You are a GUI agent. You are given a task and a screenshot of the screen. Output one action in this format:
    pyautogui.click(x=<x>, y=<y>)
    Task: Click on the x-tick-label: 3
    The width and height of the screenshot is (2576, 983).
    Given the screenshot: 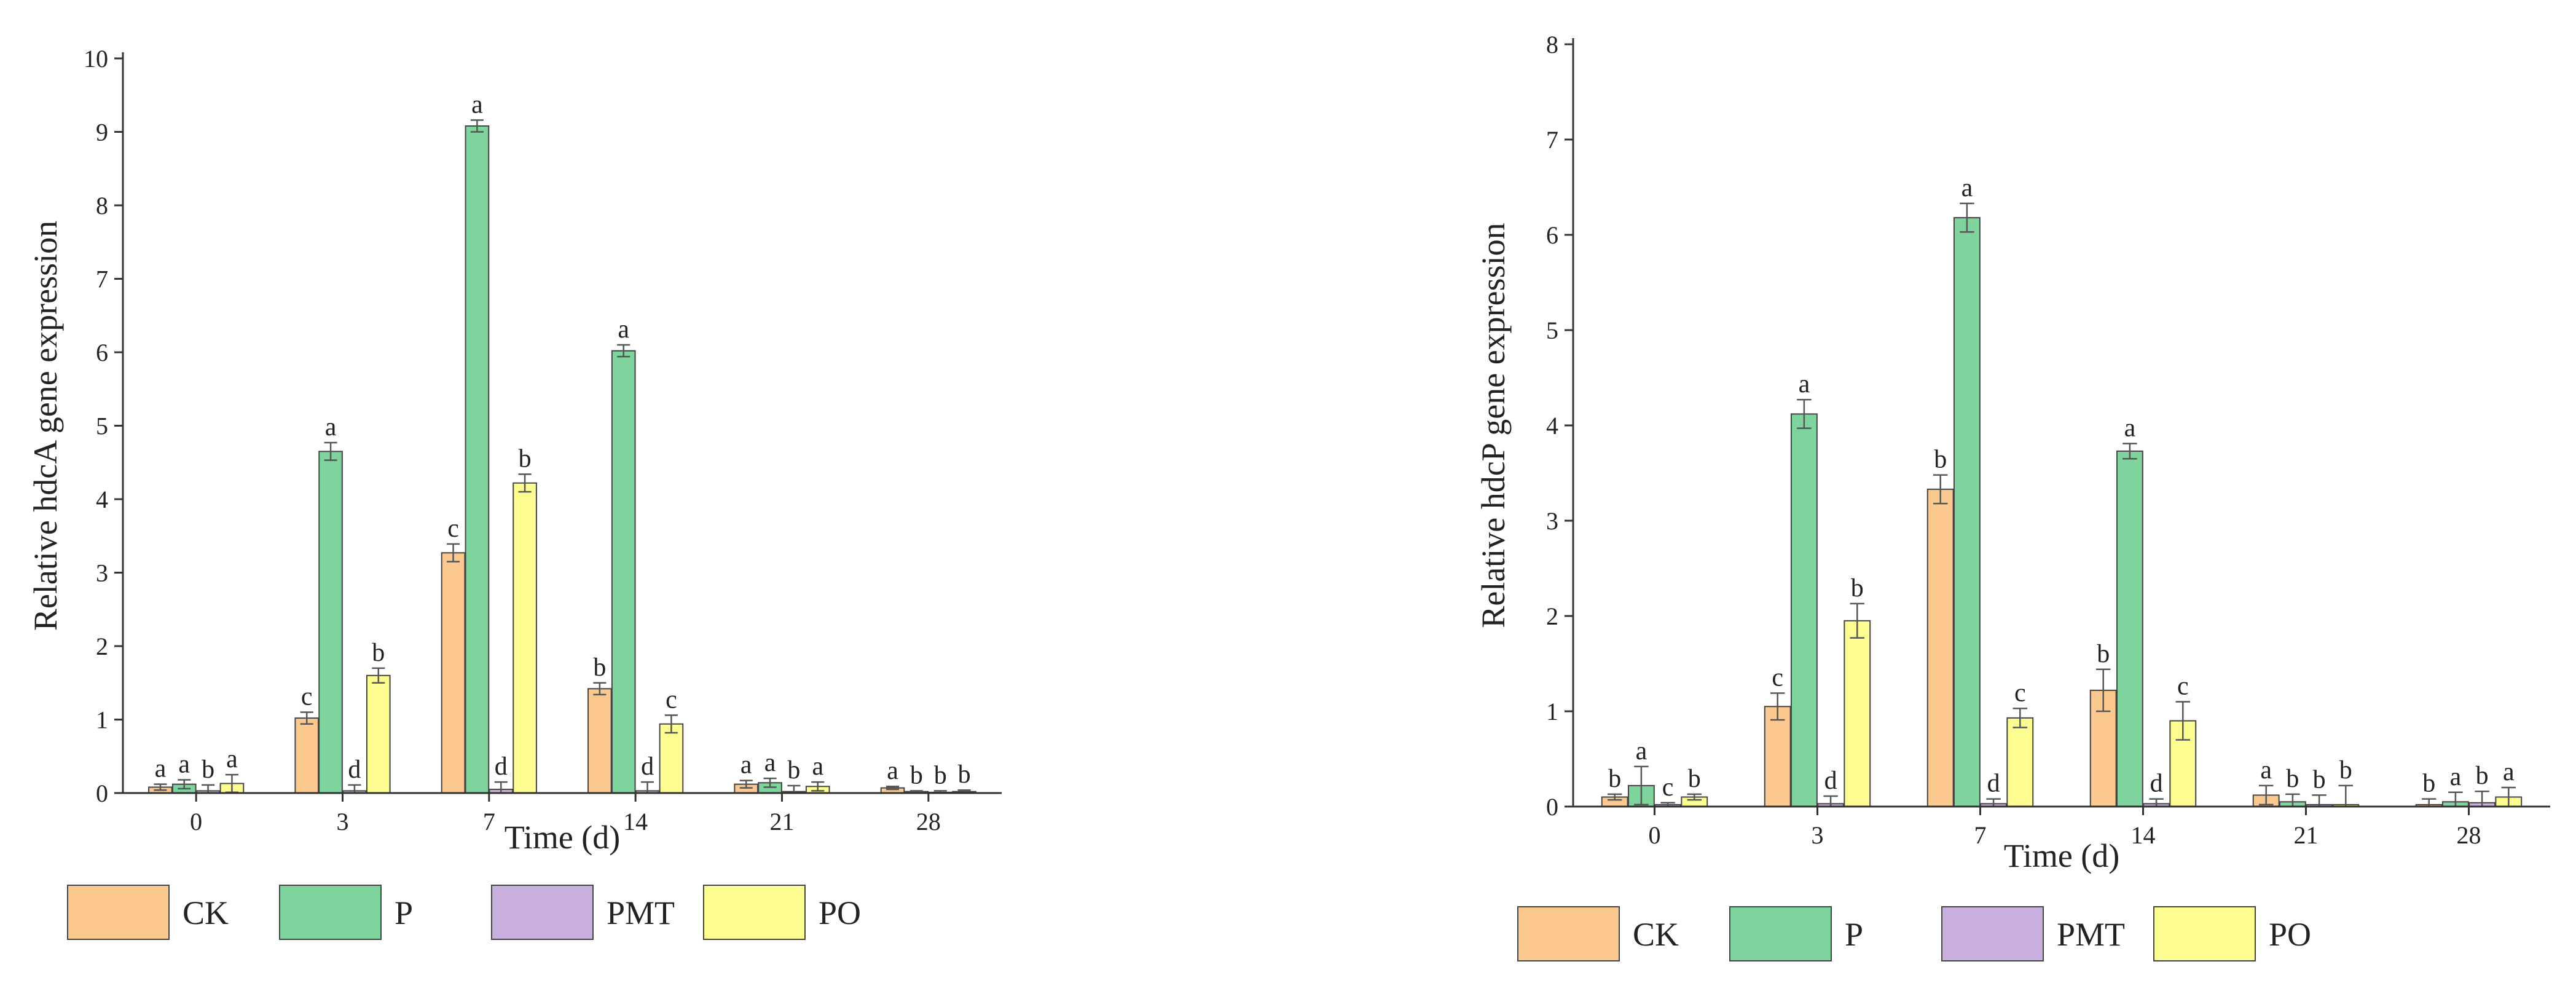 What is the action you would take?
    pyautogui.click(x=343, y=821)
    